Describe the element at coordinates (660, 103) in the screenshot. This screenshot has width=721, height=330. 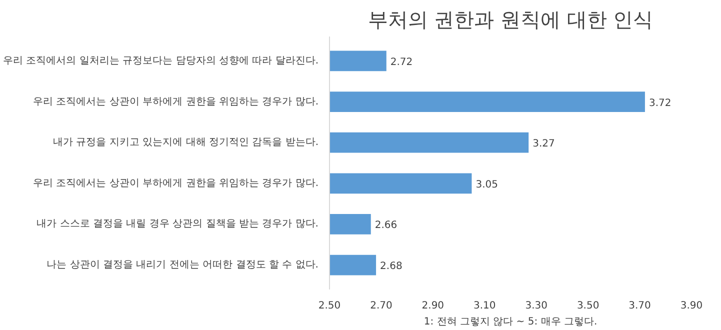
I see `data-label: 3.72` at that location.